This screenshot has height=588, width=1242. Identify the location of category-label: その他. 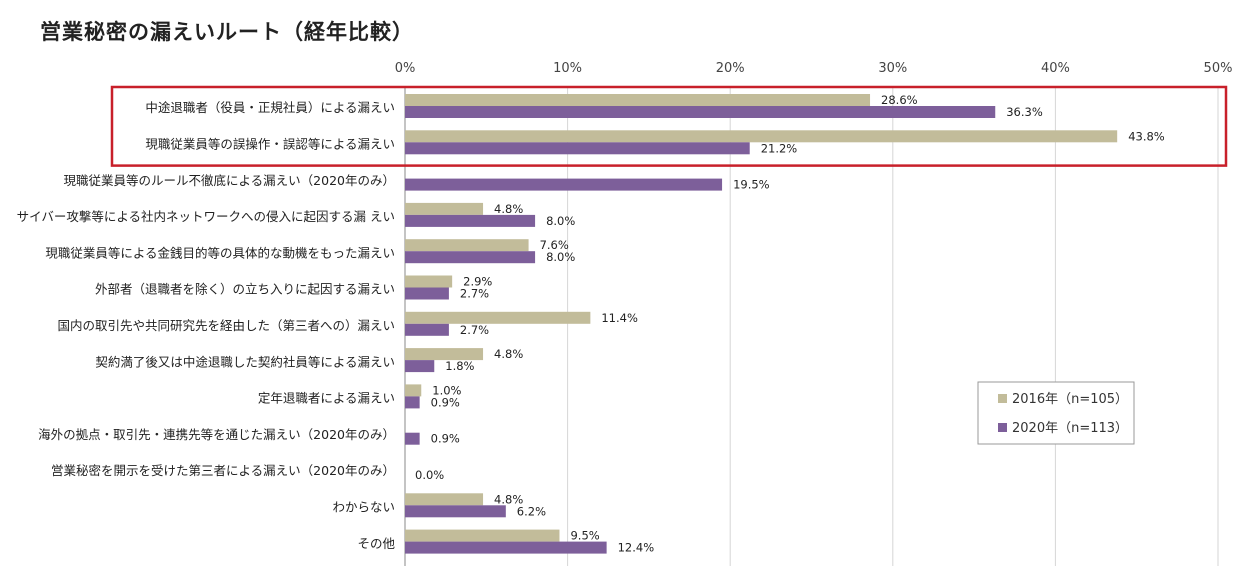
(376, 543).